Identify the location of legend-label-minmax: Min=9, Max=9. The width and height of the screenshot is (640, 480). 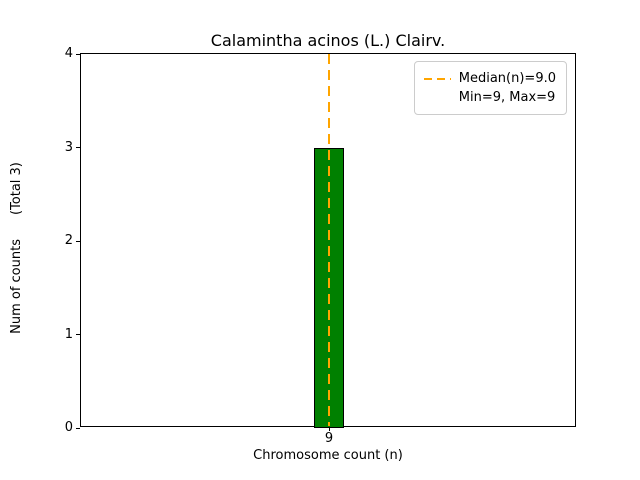
(507, 97).